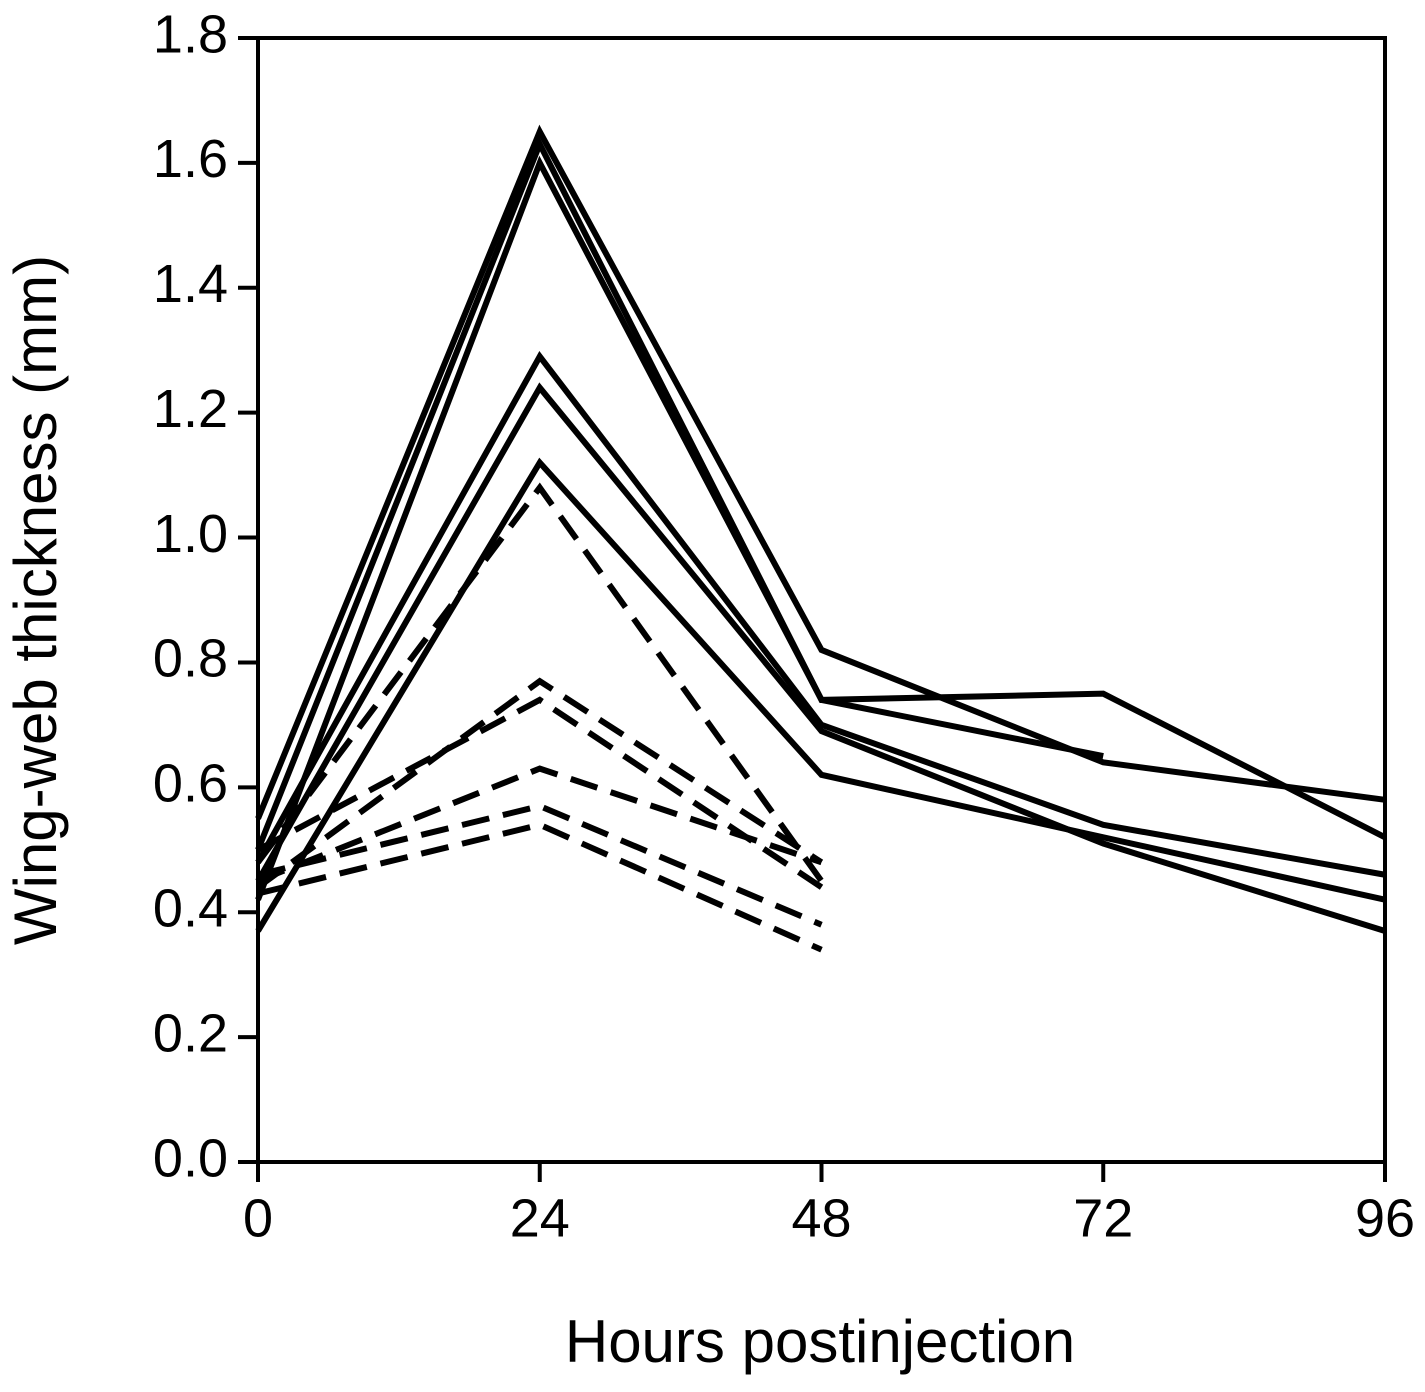  Describe the element at coordinates (190, 159) in the screenshot. I see `y-tick-label: 1.6` at that location.